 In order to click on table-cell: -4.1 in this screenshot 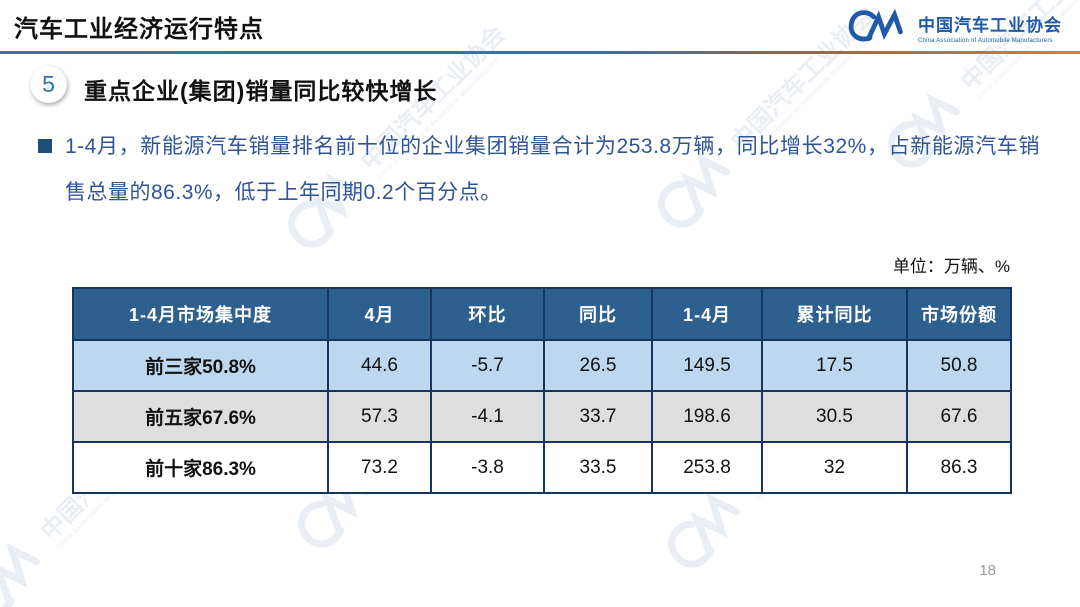, I will do `click(487, 416)`.